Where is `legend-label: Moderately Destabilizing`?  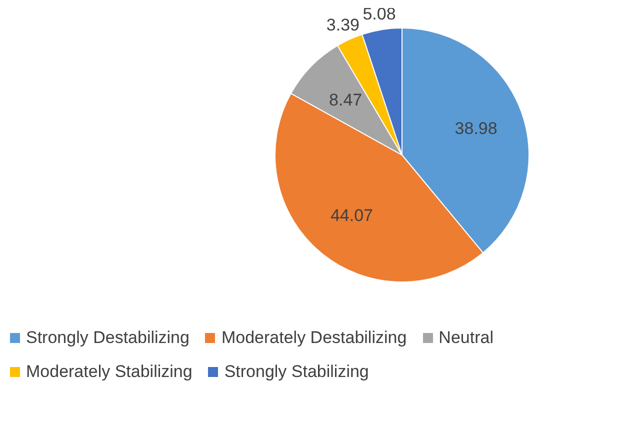
legend-label: Moderately Destabilizing is located at coordinates (314, 338).